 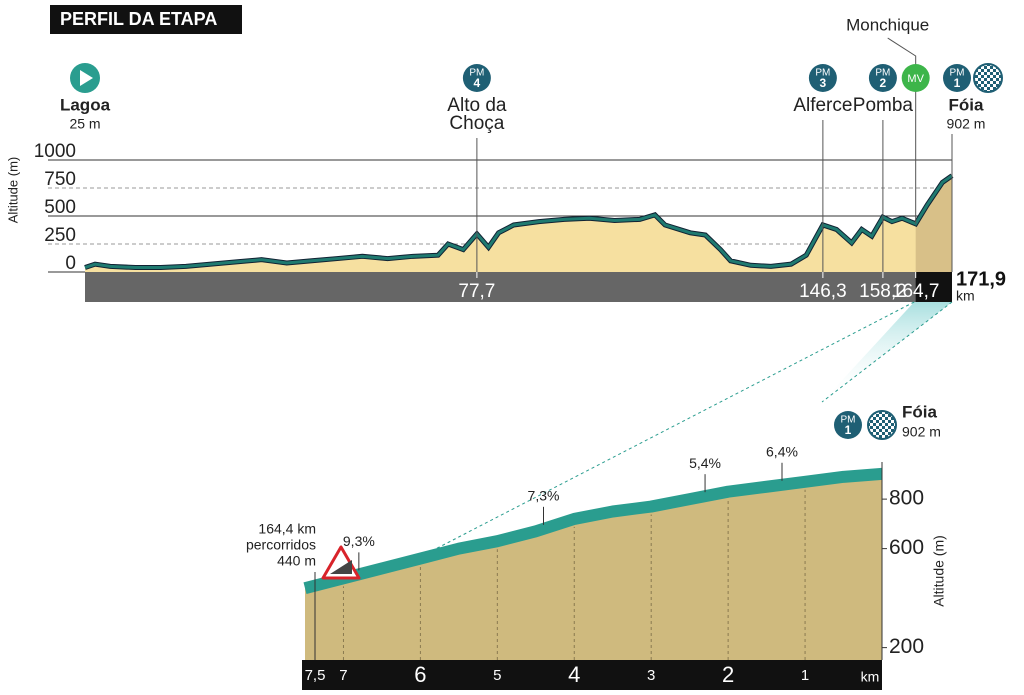 I want to click on badge-code: MV, so click(x=915, y=79).